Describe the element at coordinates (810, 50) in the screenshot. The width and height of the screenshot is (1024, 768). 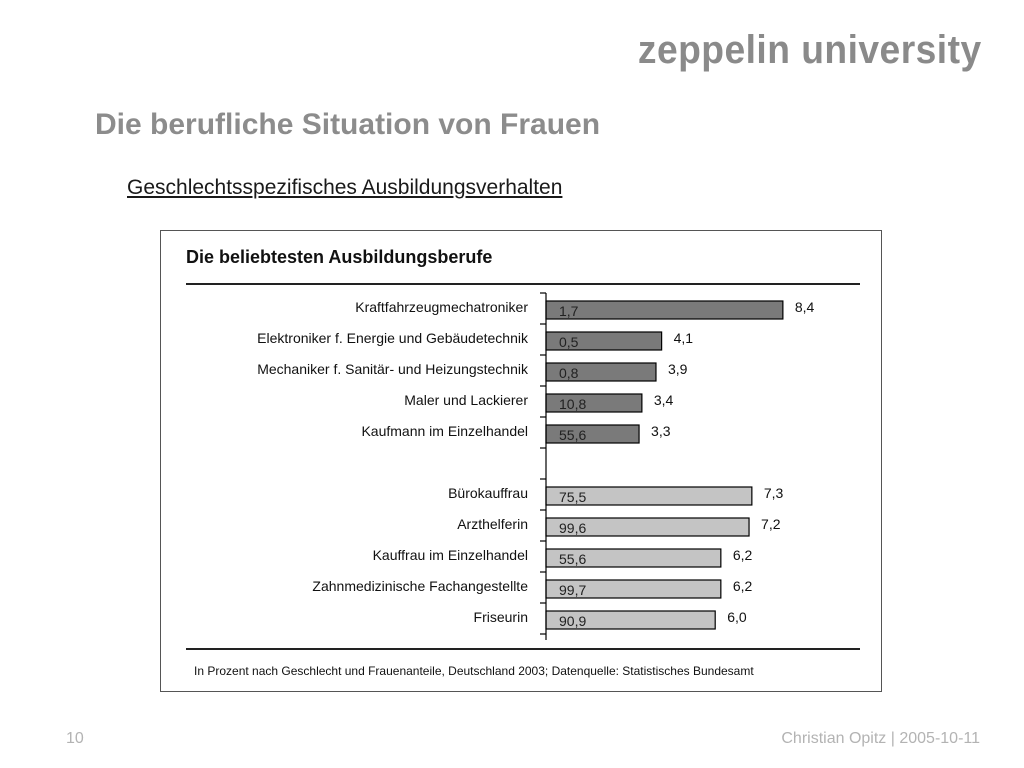
I see `university-logo: zeppelin university` at that location.